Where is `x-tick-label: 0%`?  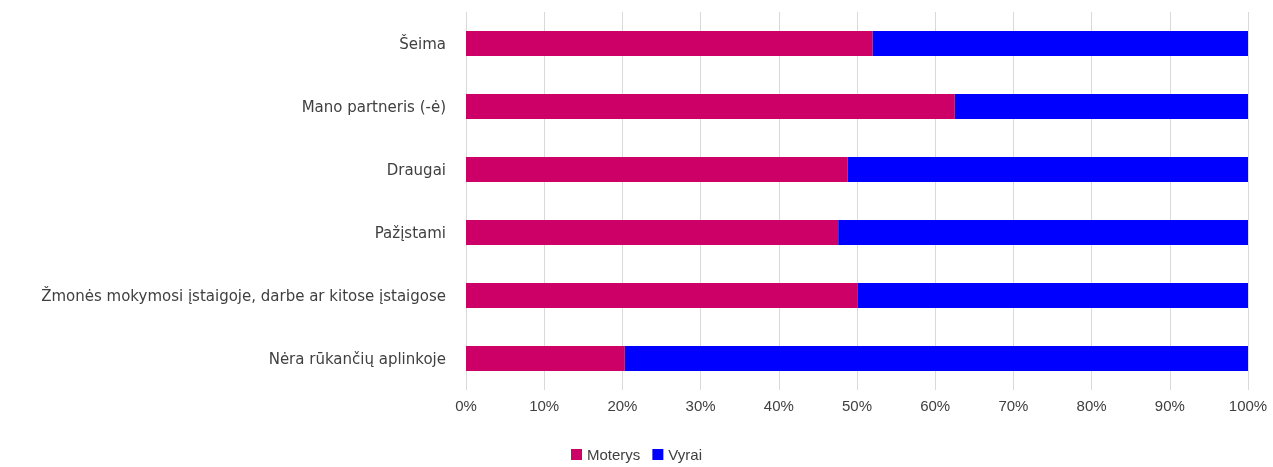 x-tick-label: 0% is located at coordinates (466, 405).